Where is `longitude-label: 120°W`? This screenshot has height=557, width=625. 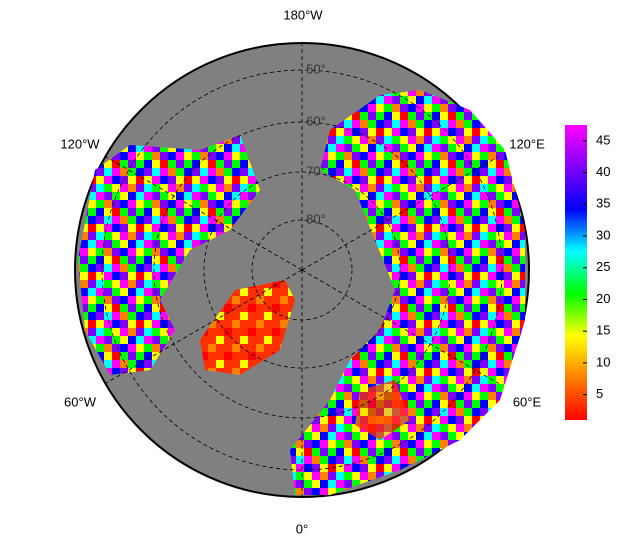 longitude-label: 120°W is located at coordinates (80, 143).